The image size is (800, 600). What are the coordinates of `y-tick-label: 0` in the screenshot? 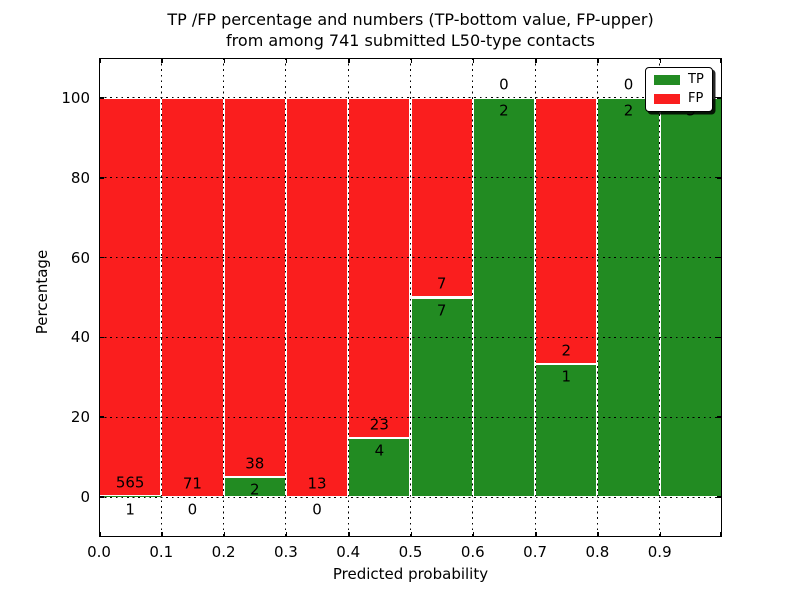 It's located at (85, 497).